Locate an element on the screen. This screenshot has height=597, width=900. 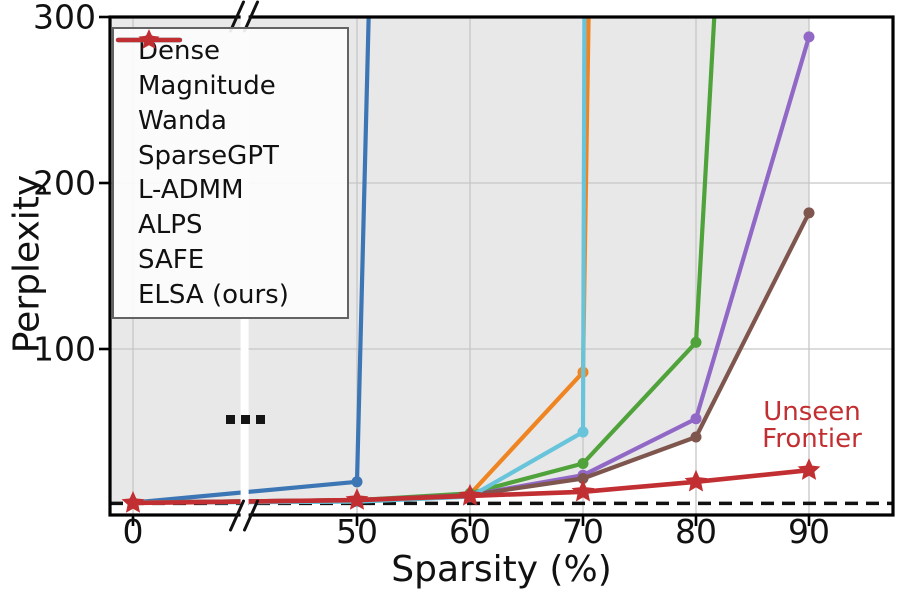
legend-label-wanda: Wanda is located at coordinates (182, 120).